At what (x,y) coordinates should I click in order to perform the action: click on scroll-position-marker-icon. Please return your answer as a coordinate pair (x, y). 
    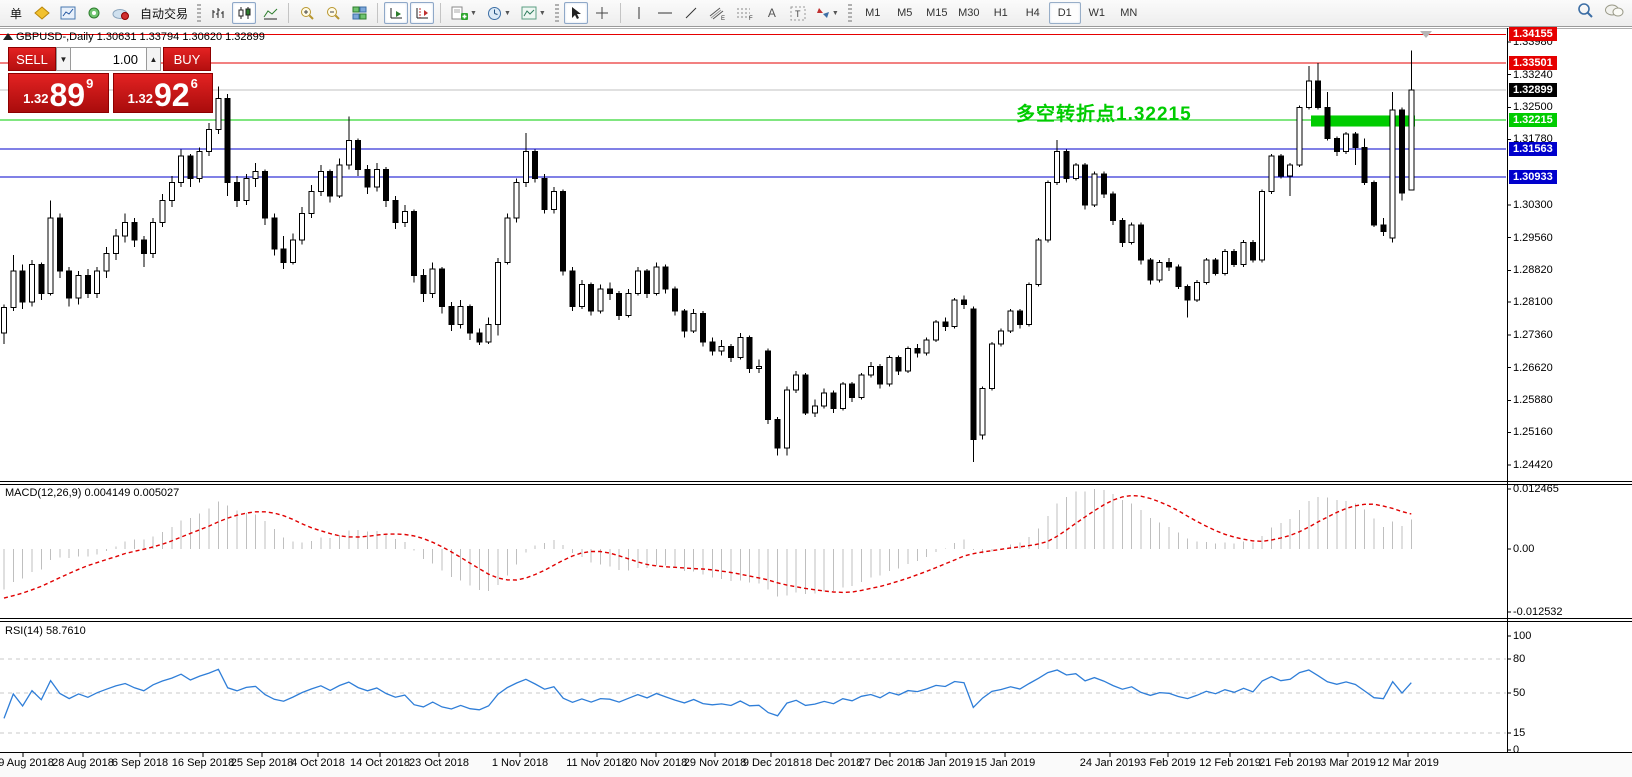
    Looking at the image, I should click on (1426, 34).